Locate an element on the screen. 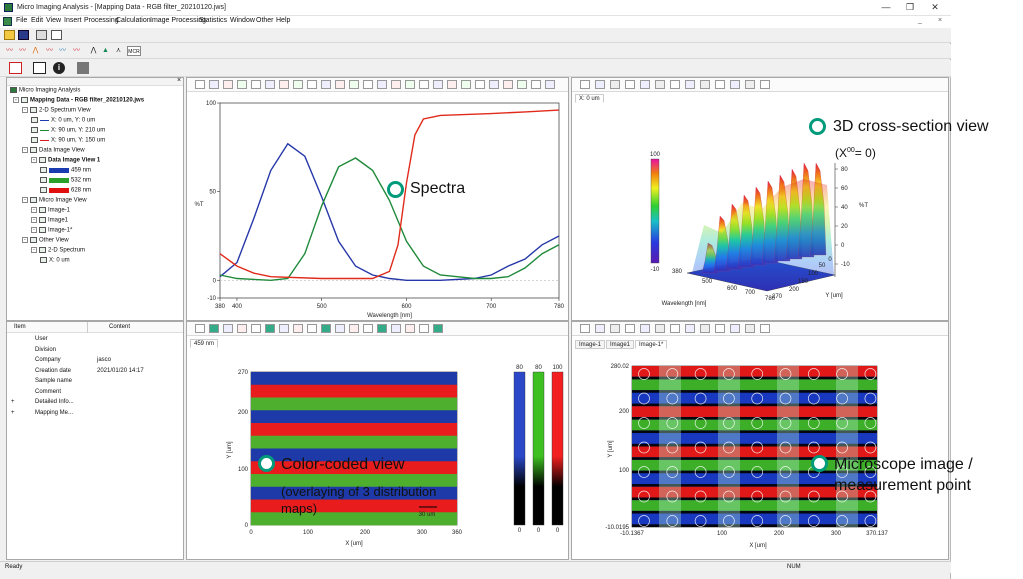 This screenshot has width=1023, height=579. tree-node: - Other View is located at coordinates (45, 240).